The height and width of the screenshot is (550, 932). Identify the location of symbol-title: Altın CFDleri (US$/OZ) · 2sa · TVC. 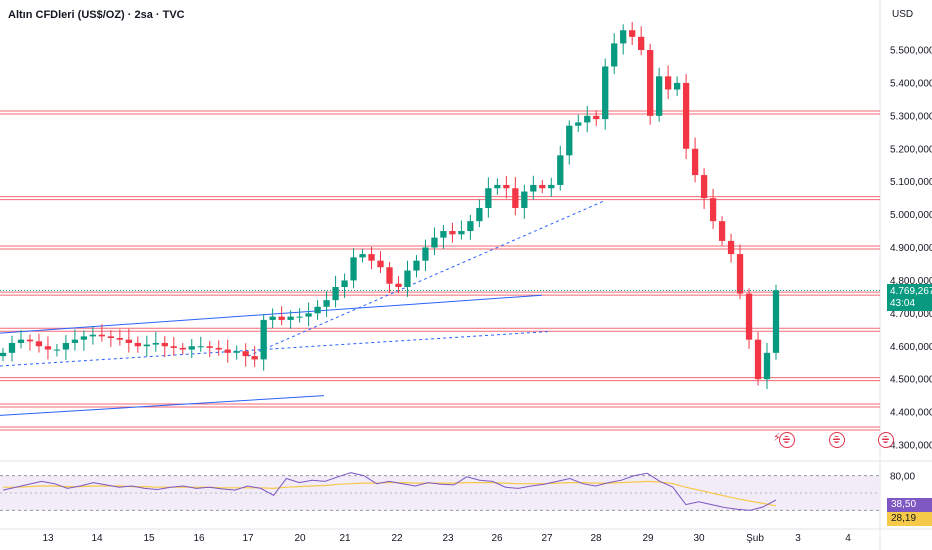
(96, 15).